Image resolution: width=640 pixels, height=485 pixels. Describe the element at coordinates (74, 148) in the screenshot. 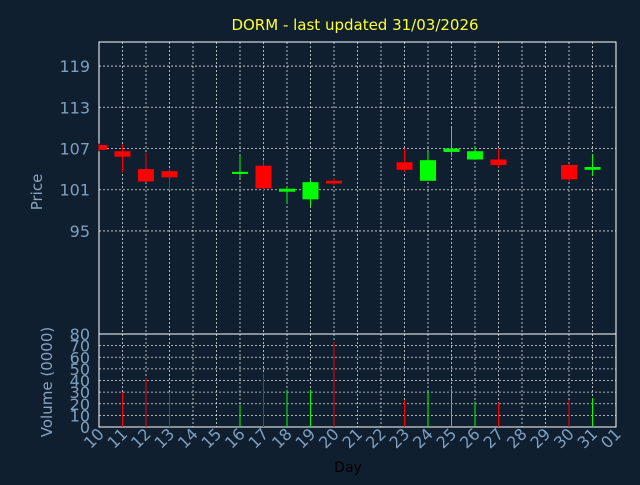

I see `price-tick-label: 107` at that location.